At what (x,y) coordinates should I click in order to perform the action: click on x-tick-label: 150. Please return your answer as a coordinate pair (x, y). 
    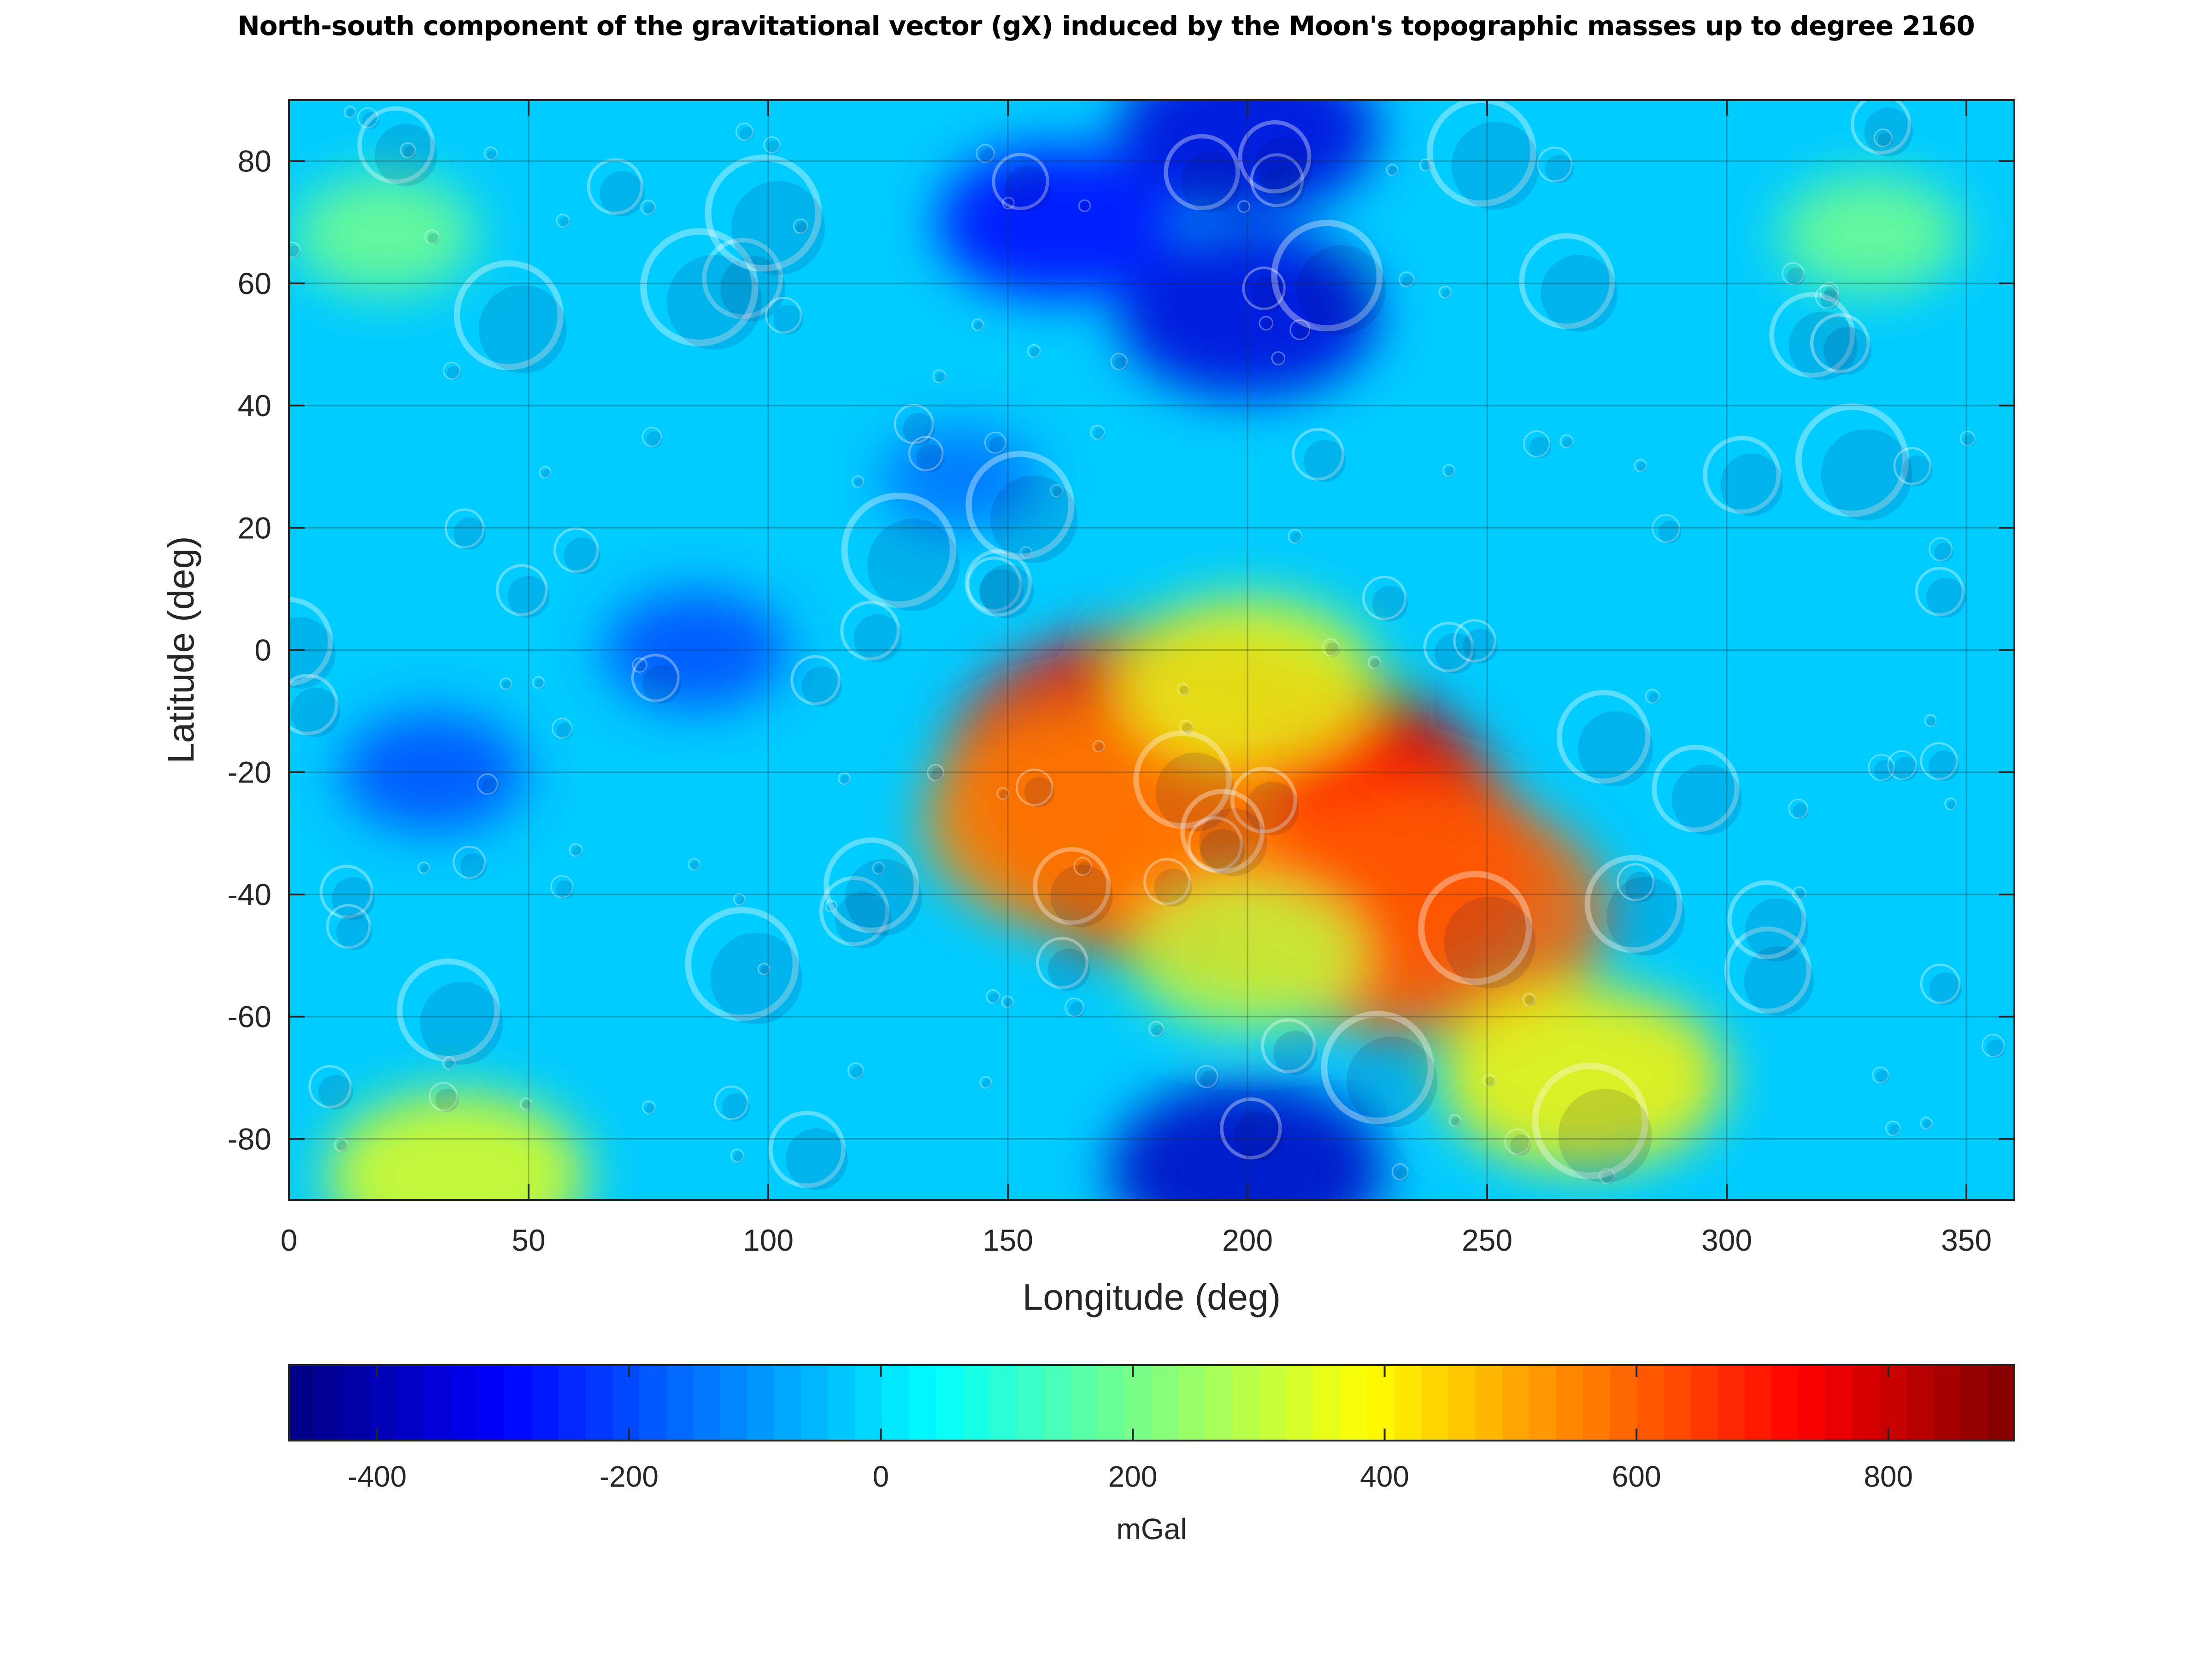
    Looking at the image, I should click on (1007, 1240).